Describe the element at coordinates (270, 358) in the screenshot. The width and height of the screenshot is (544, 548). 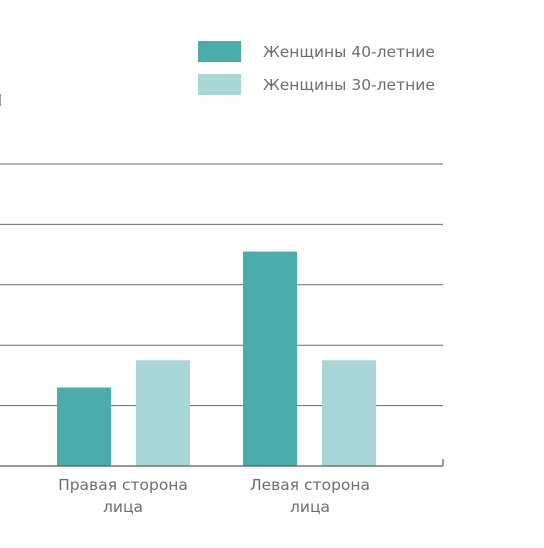
I see `bar-cat1-series0` at that location.